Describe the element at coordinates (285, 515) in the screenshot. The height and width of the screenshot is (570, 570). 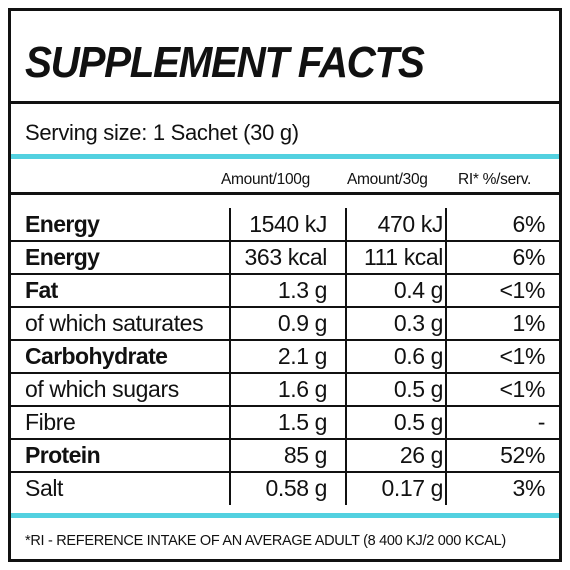
I see `footer-divider` at that location.